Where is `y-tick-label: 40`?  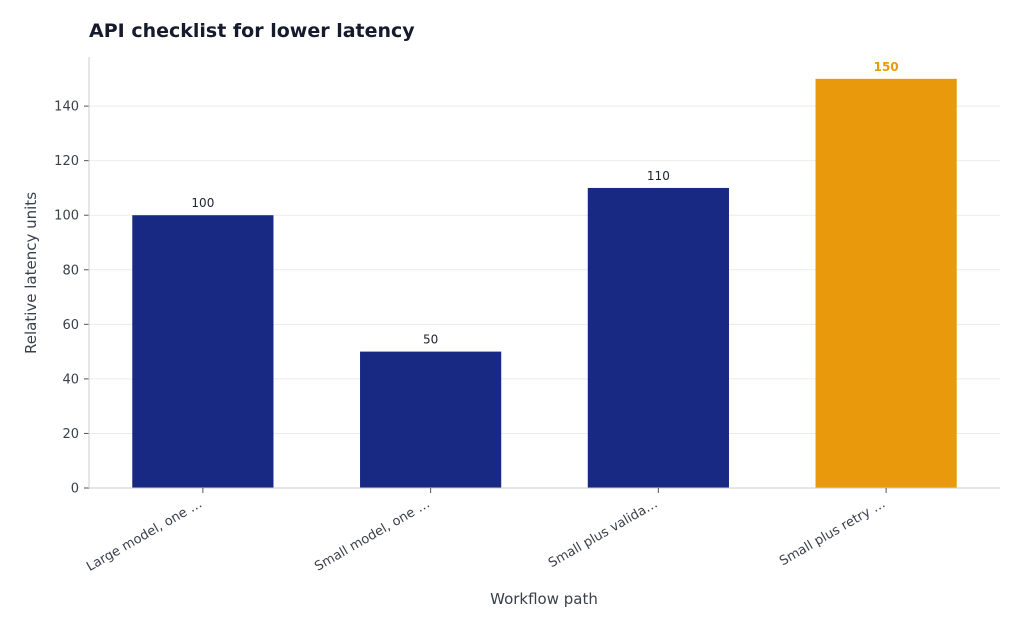 y-tick-label: 40 is located at coordinates (70, 379).